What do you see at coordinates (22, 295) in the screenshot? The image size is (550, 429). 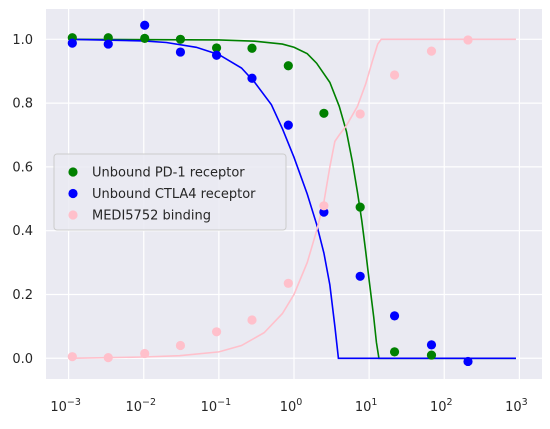 I see `y-tick-label: 0.2` at bounding box center [22, 295].